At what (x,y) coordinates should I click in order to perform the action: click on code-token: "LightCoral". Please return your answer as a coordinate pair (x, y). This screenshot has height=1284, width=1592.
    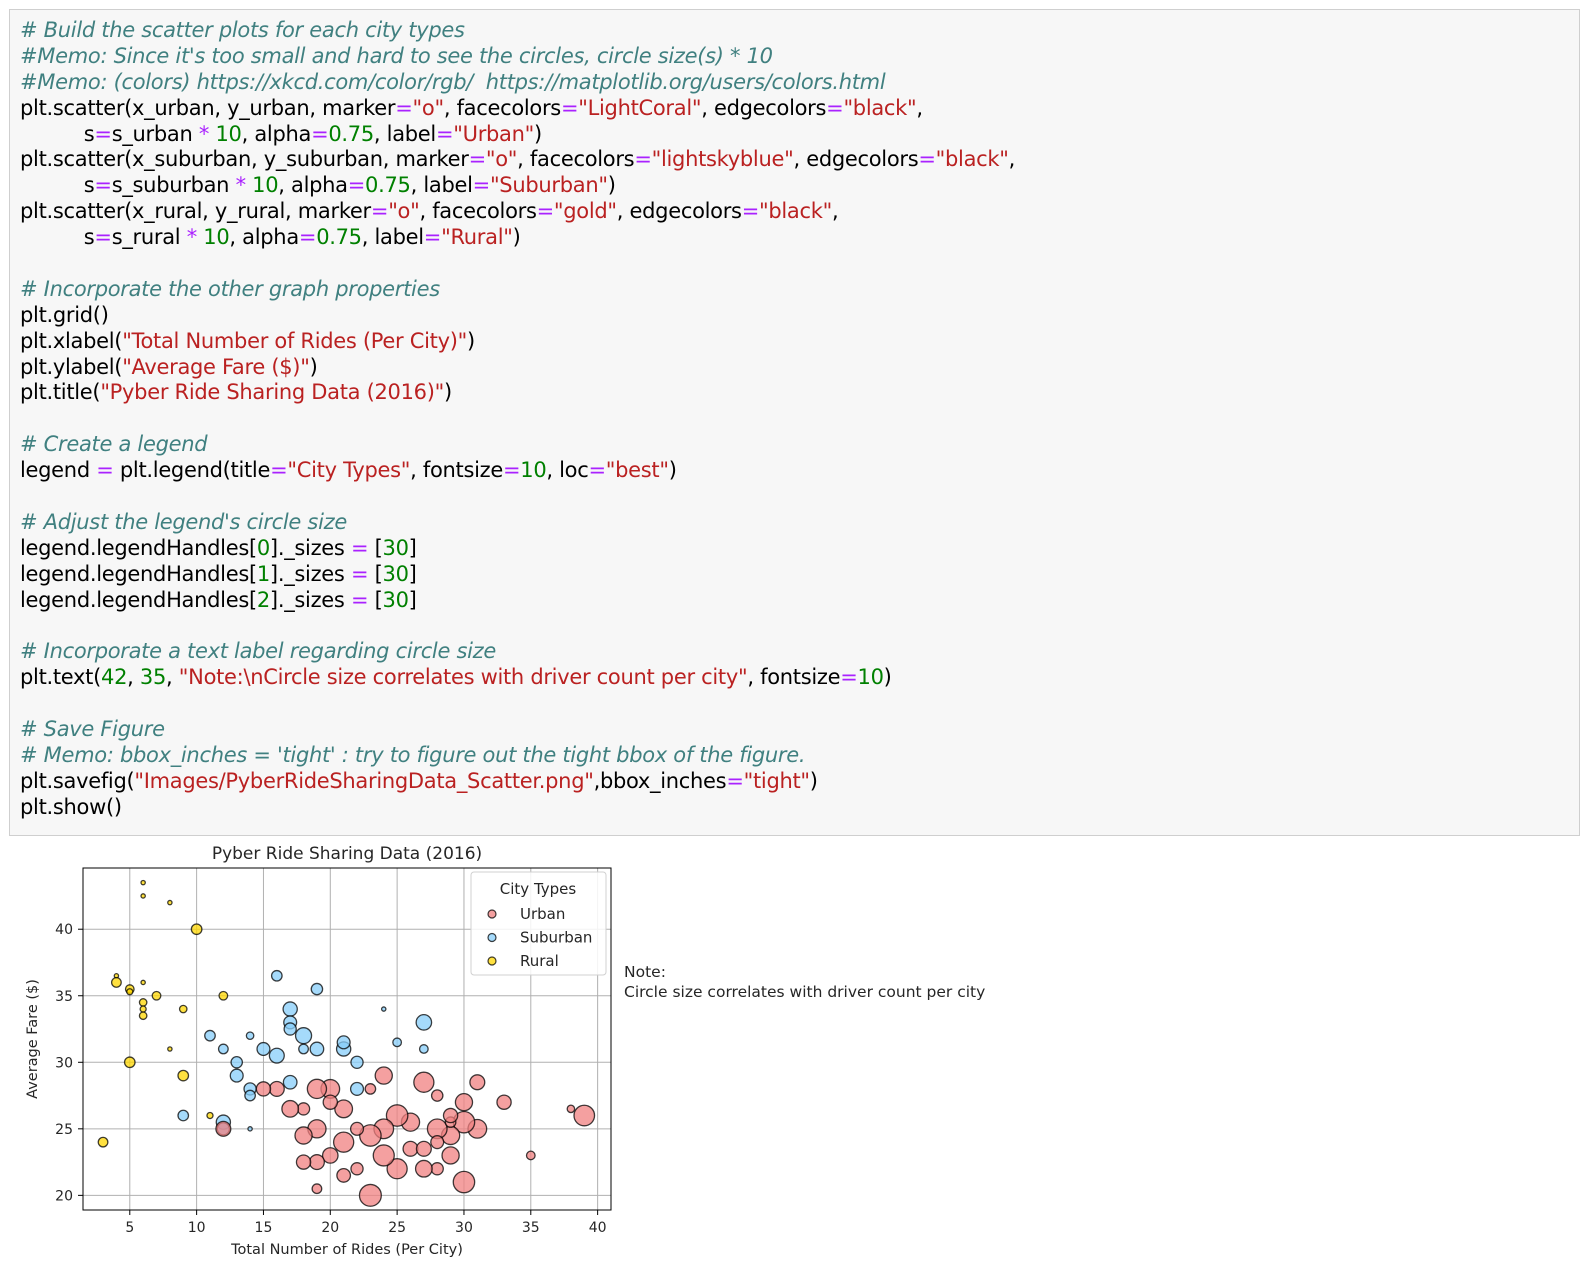
    Looking at the image, I should click on (640, 107).